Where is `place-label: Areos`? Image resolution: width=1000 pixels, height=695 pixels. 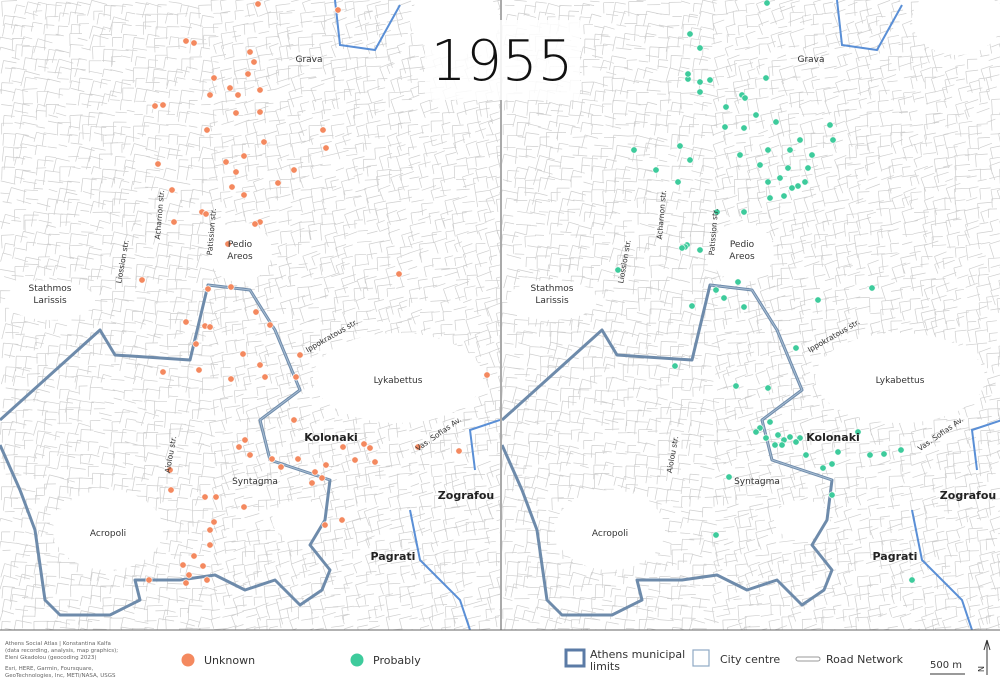 place-label: Areos is located at coordinates (742, 257).